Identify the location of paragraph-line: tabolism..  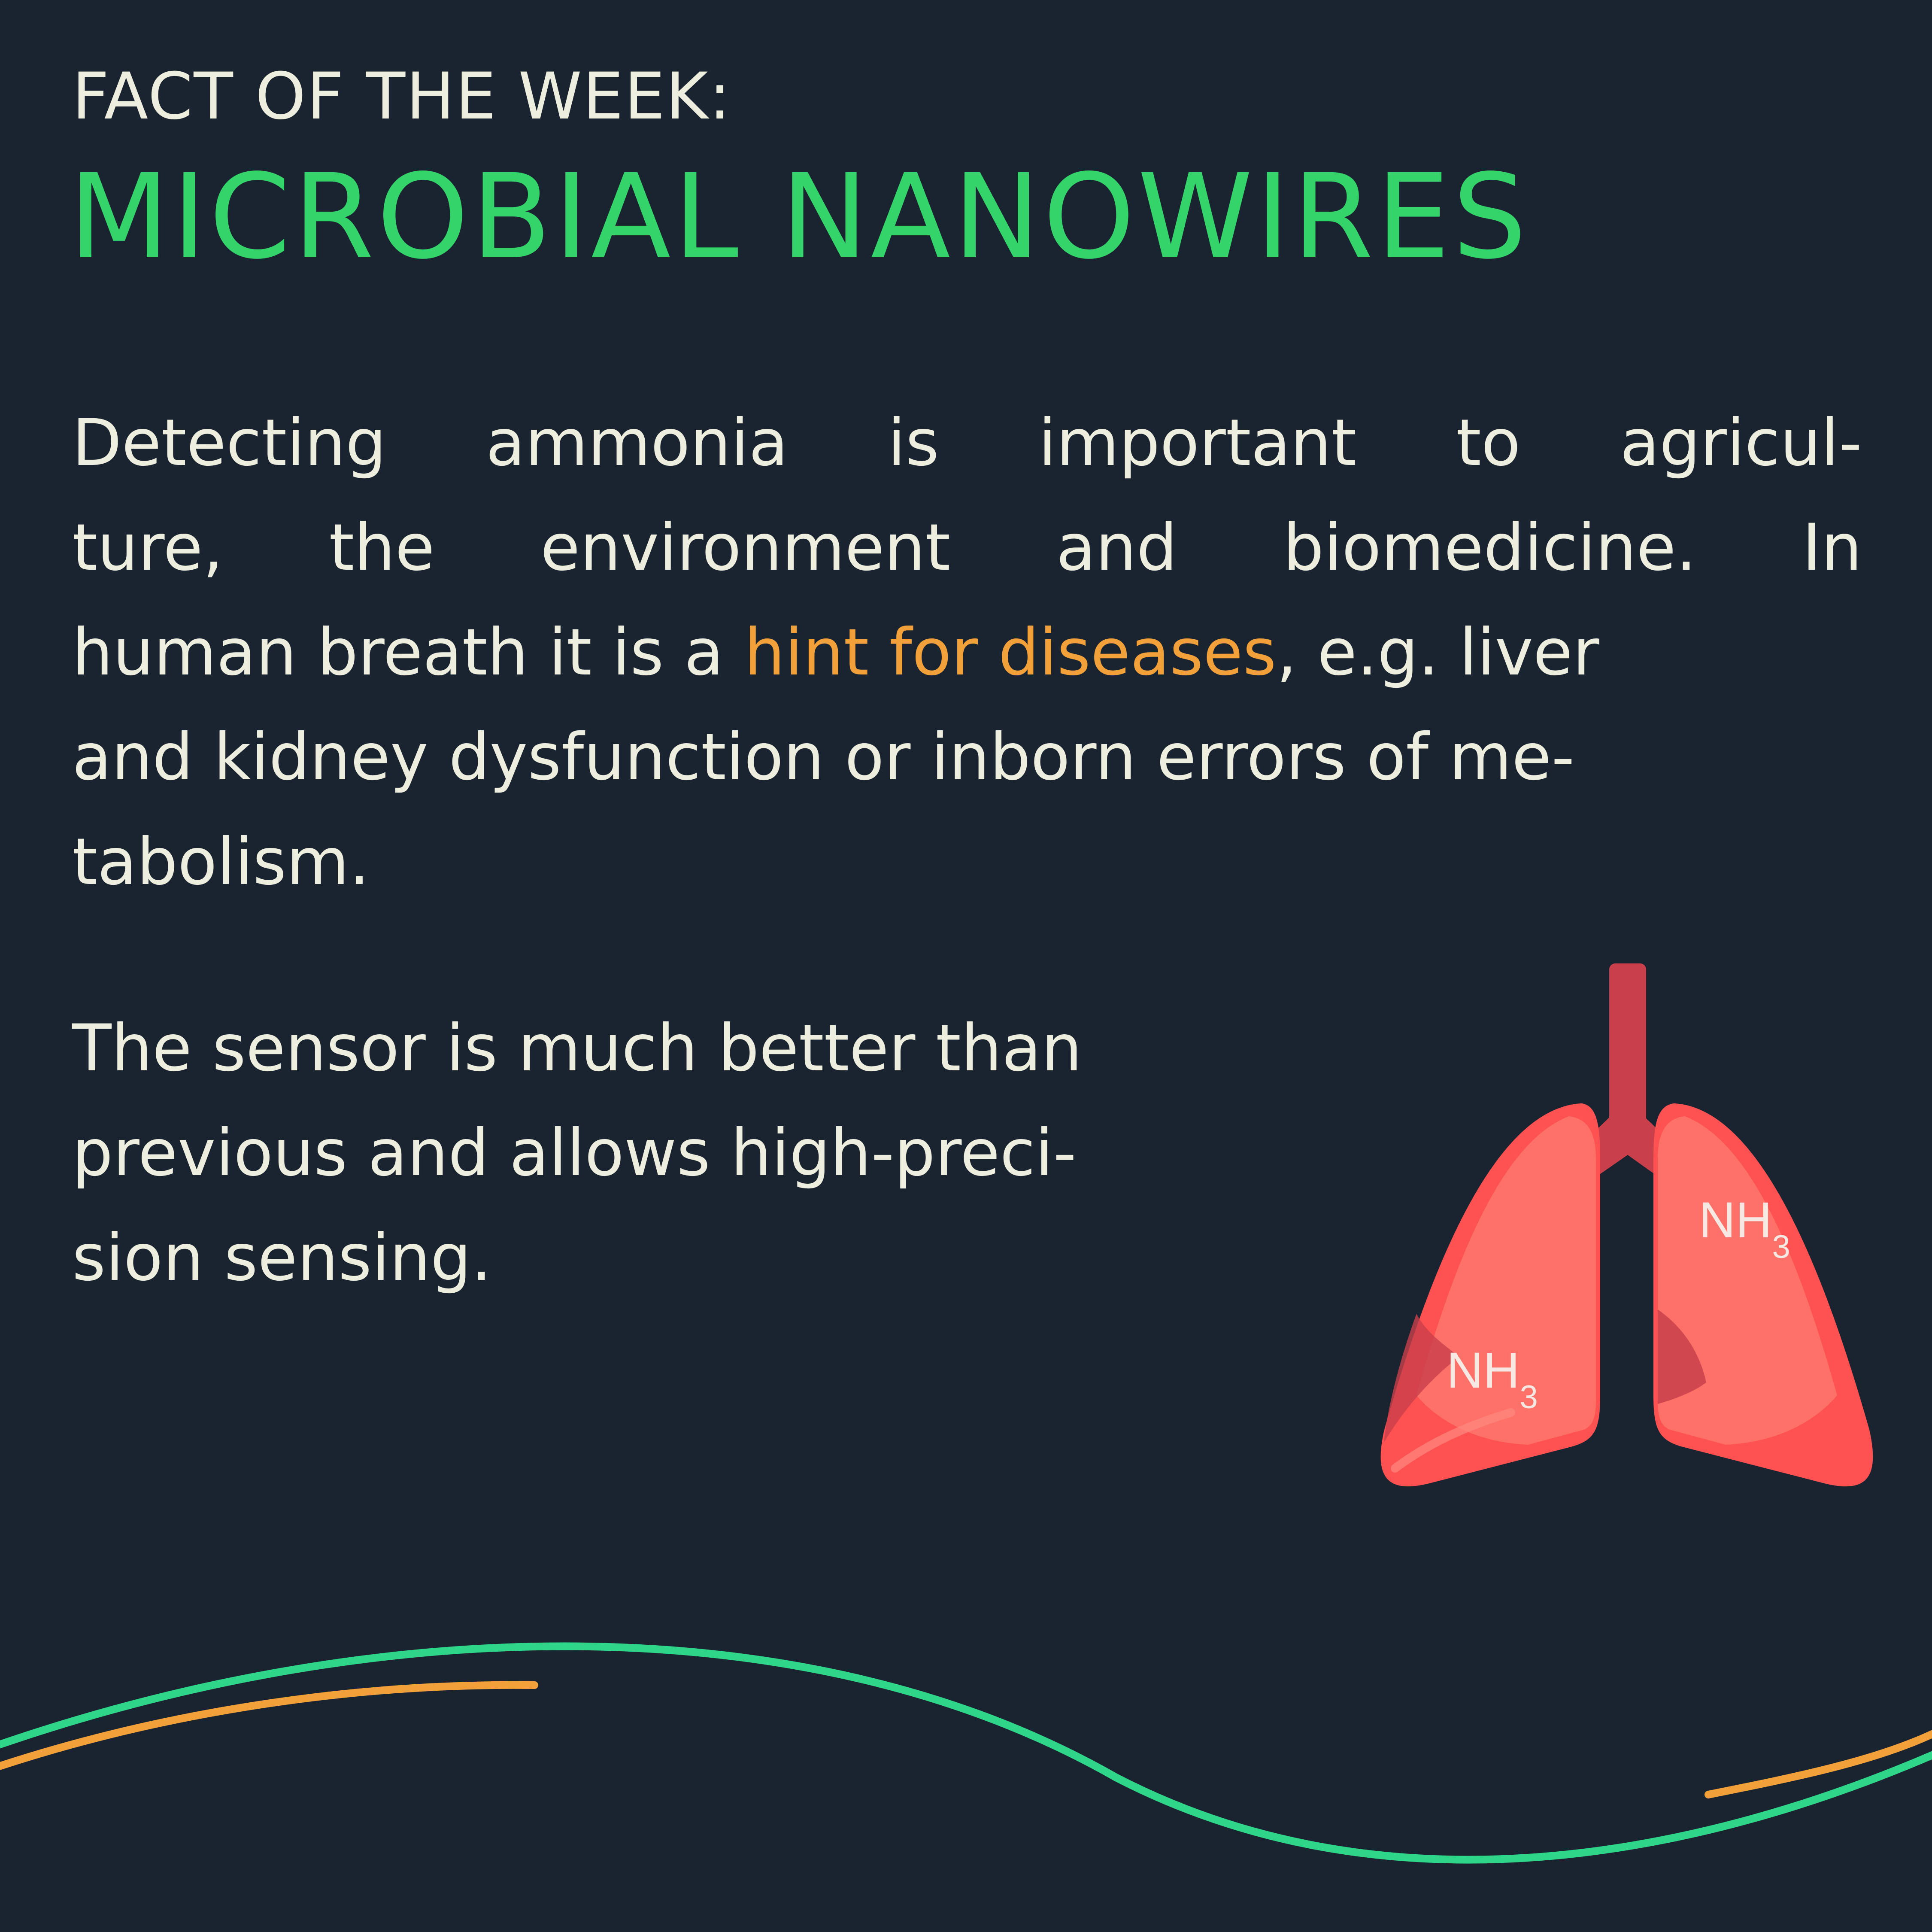
(221, 862).